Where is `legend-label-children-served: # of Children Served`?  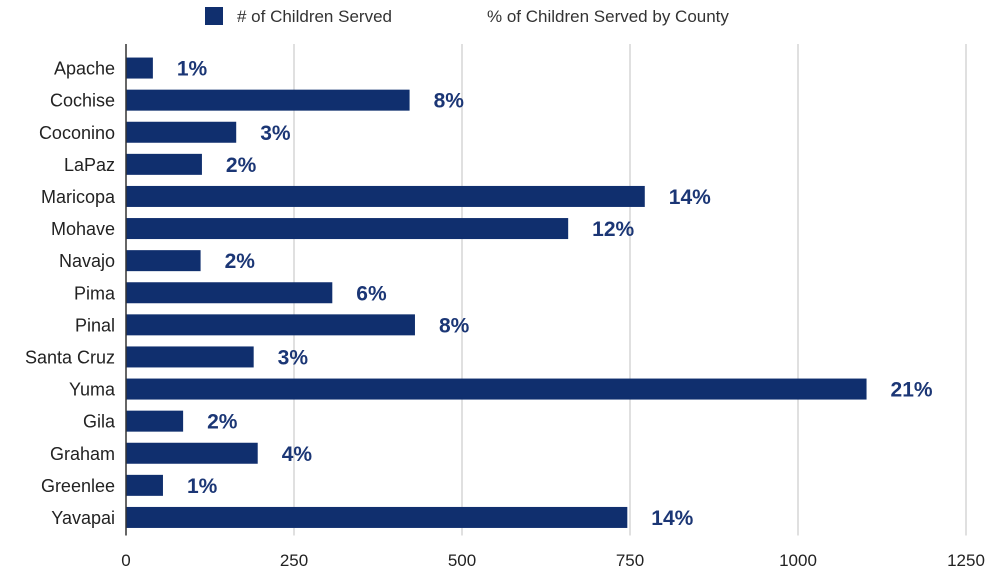 legend-label-children-served: # of Children Served is located at coordinates (314, 16).